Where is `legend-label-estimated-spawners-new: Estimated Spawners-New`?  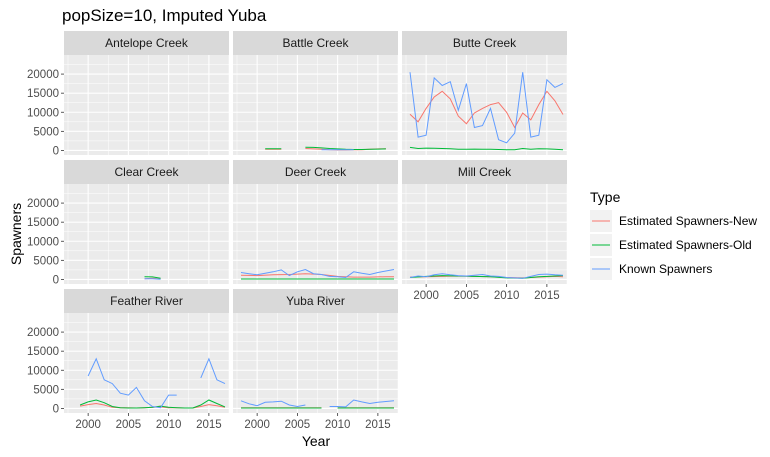 legend-label-estimated-spawners-new: Estimated Spawners-New is located at coordinates (688, 221).